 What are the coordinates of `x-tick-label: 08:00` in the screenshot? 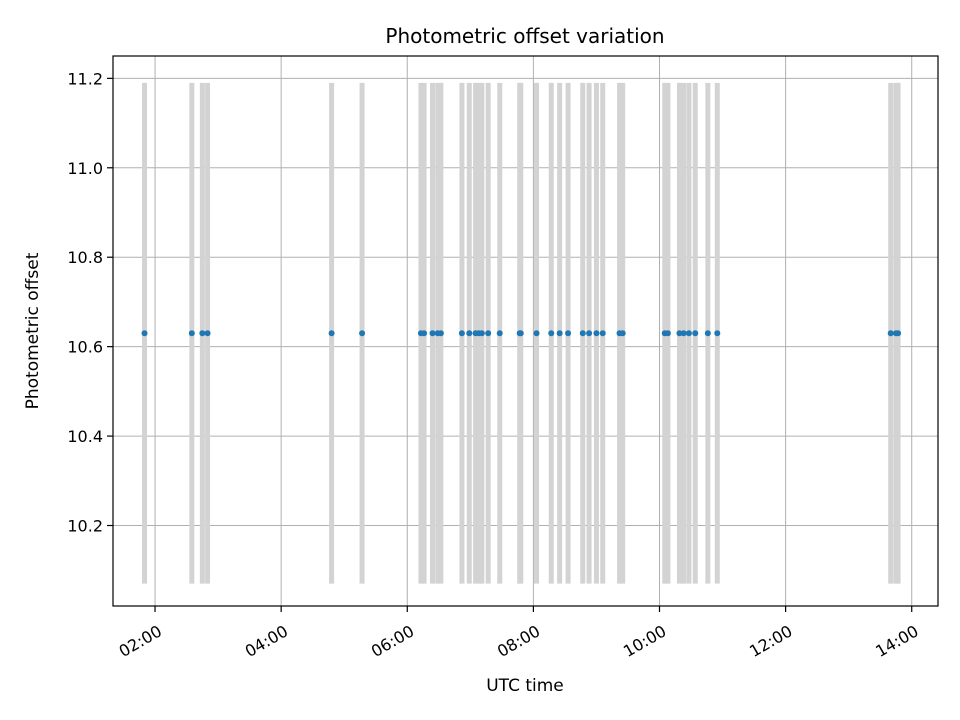 It's located at (518, 641).